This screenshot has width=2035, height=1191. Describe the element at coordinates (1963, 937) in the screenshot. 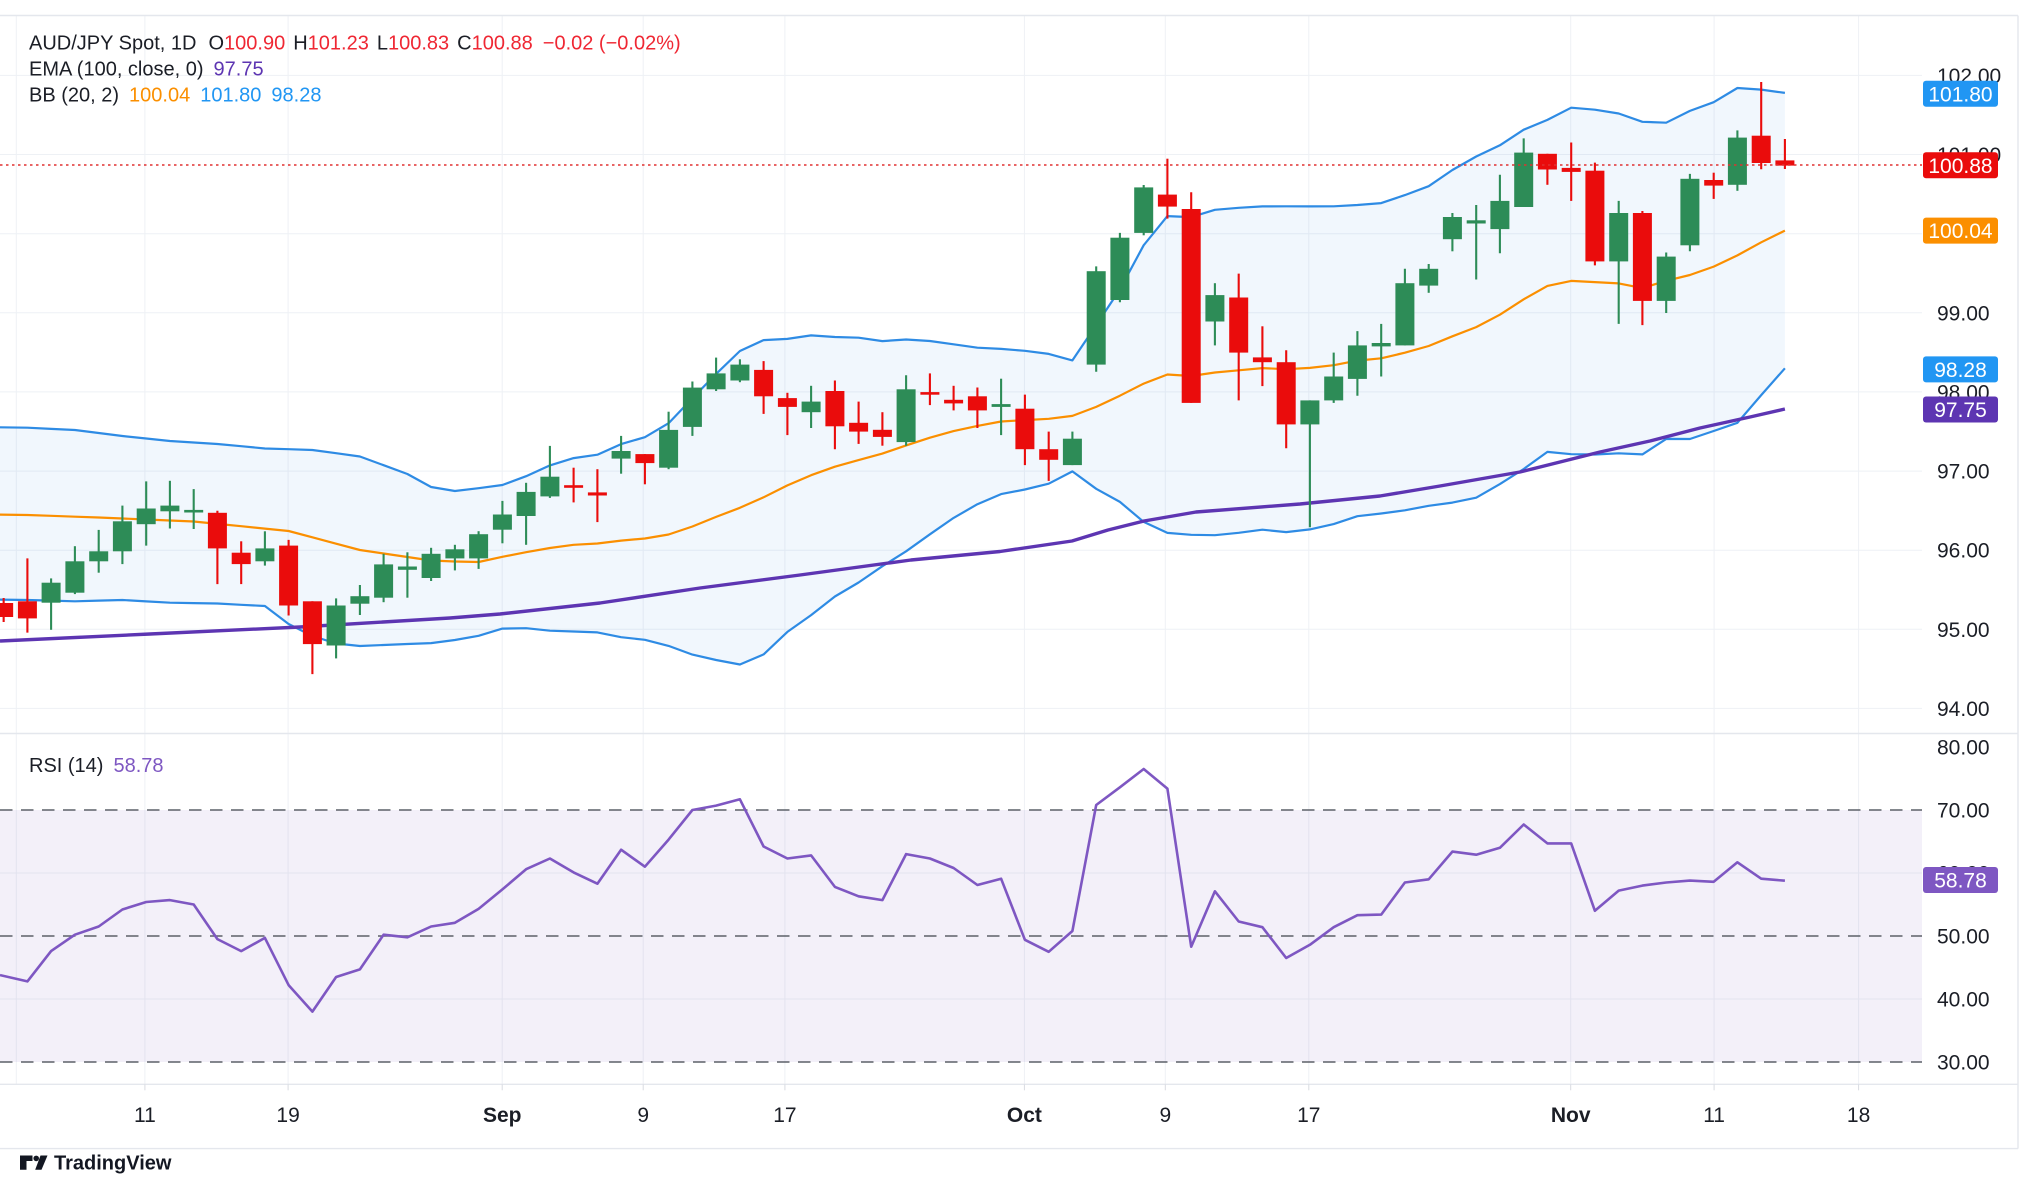

I see `svg-text: 50.00` at that location.